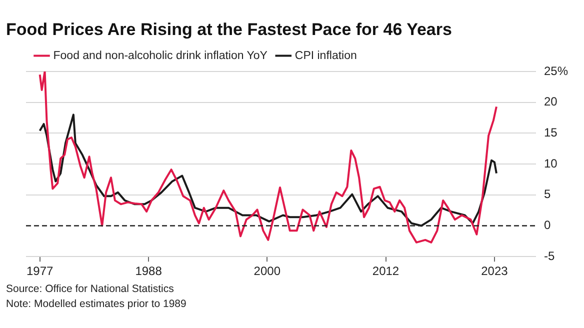  What do you see at coordinates (556, 71) in the screenshot?
I see `y-tick-label: 25%` at bounding box center [556, 71].